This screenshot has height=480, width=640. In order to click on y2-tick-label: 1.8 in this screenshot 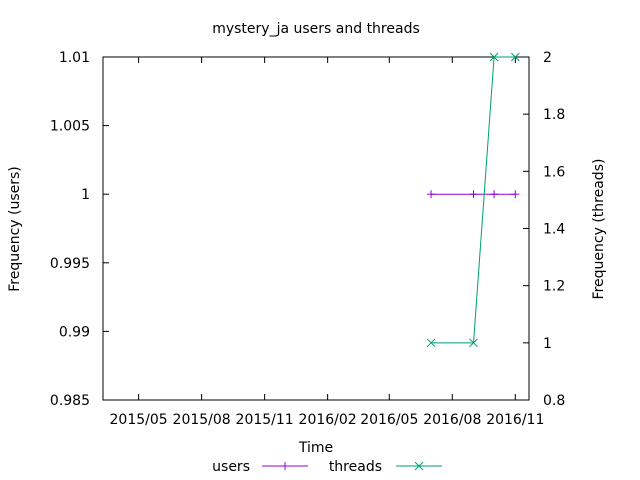, I will do `click(554, 115)`.